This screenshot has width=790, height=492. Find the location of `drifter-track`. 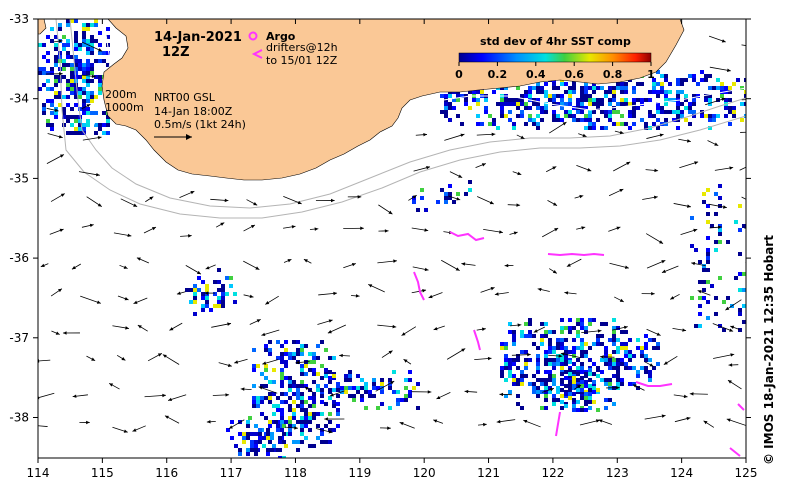

drifter-track is located at coordinates (654, 384).